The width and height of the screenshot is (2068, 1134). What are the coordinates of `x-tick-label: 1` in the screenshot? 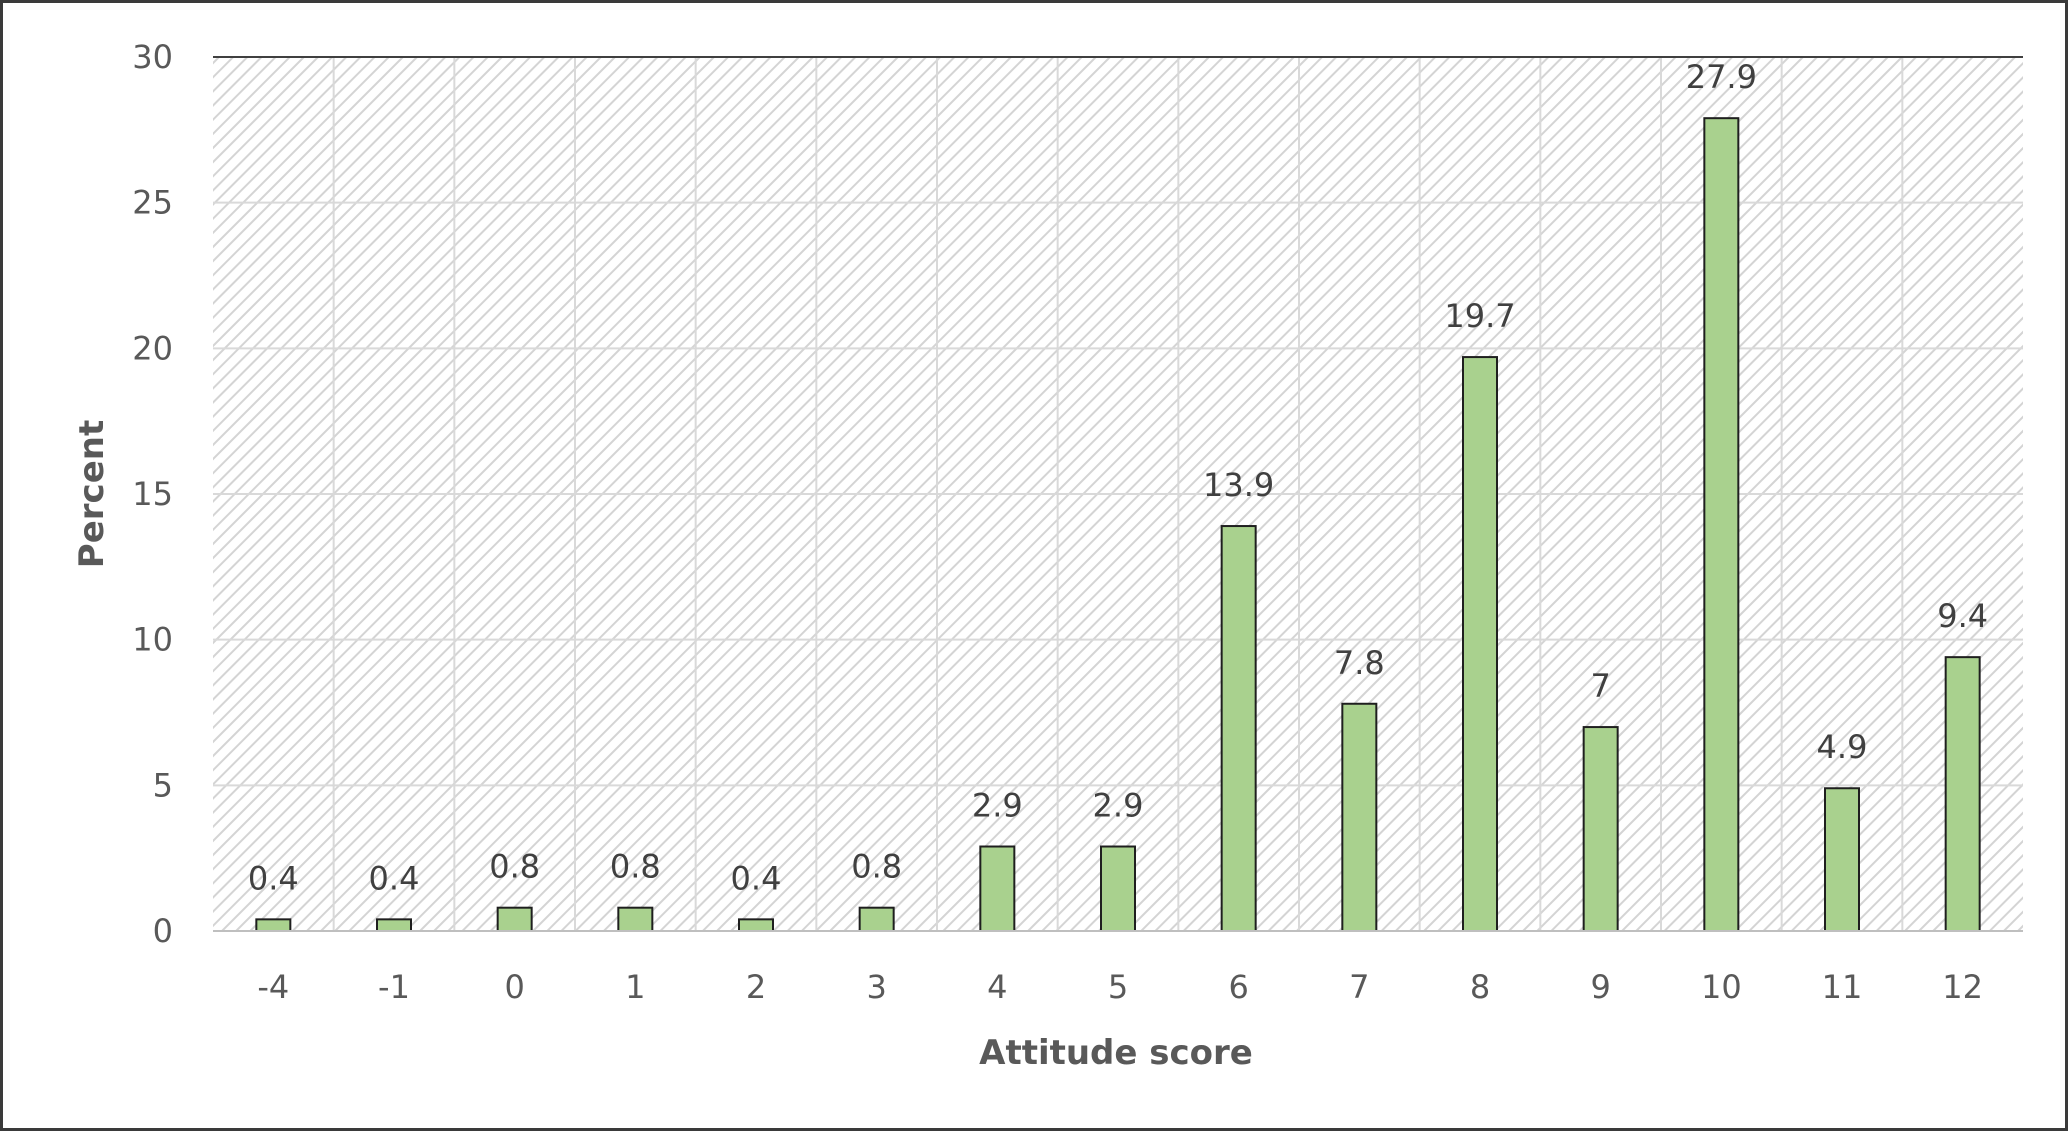 It's located at (635, 987).